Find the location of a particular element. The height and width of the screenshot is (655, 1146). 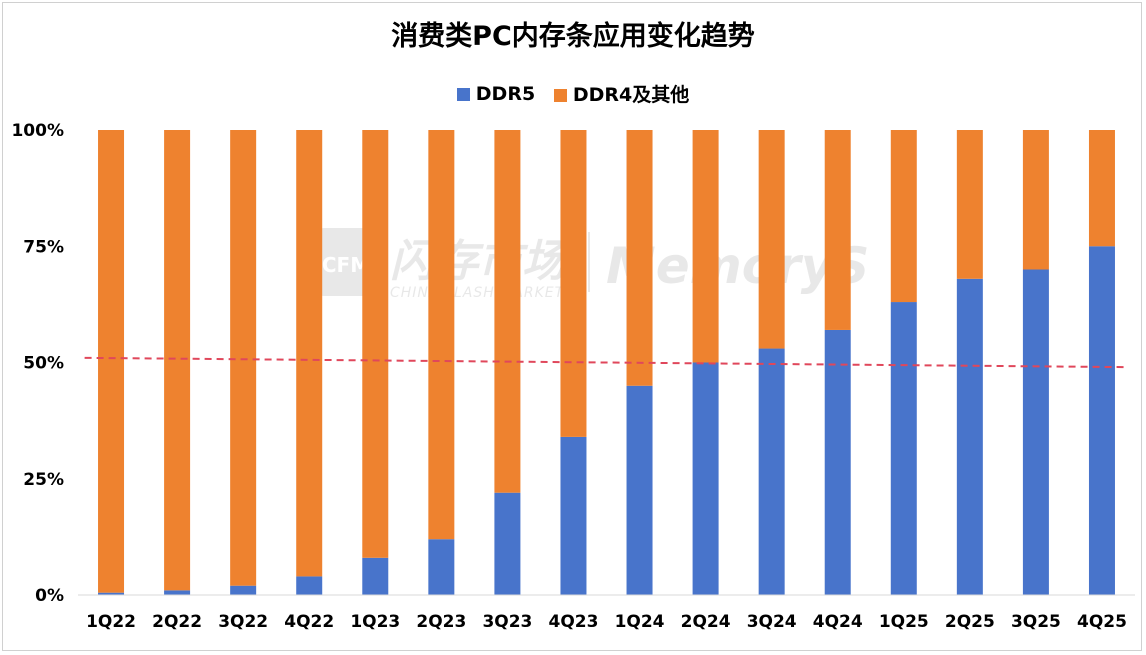

bar-ddr4-2Q23 is located at coordinates (441, 335).